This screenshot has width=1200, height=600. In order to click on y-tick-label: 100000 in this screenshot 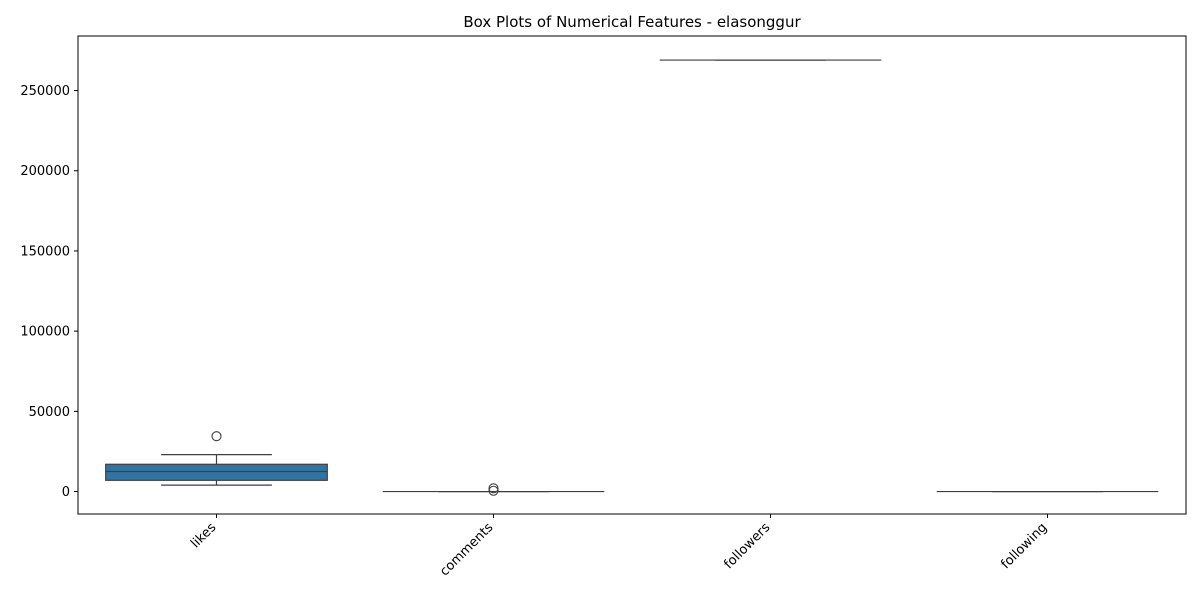, I will do `click(45, 332)`.